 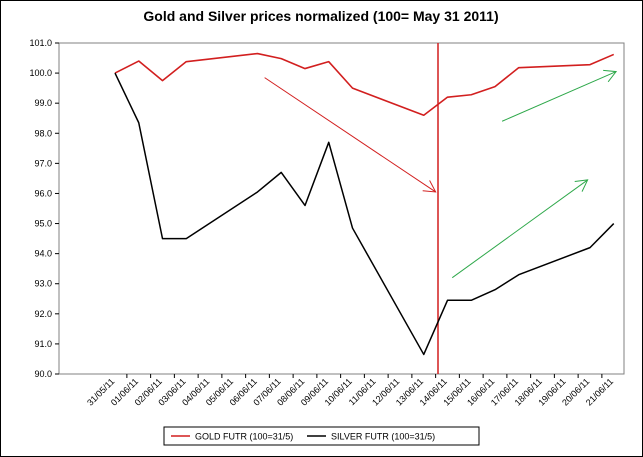 I want to click on y-tick-label: 95.0, so click(x=43, y=224).